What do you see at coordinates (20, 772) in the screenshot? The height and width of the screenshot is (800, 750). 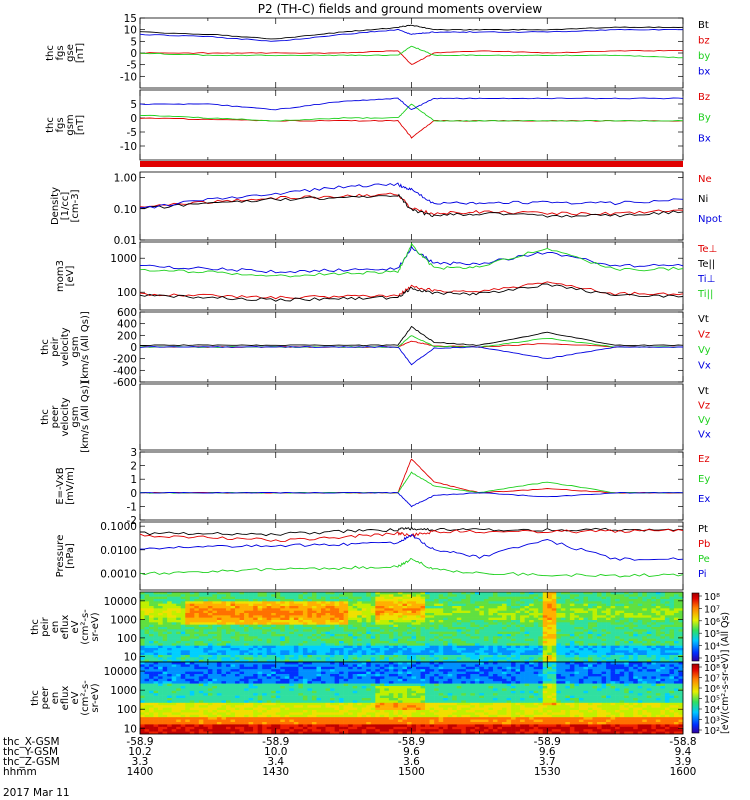 I see `ephemeris-row-label: hhmm` at bounding box center [20, 772].